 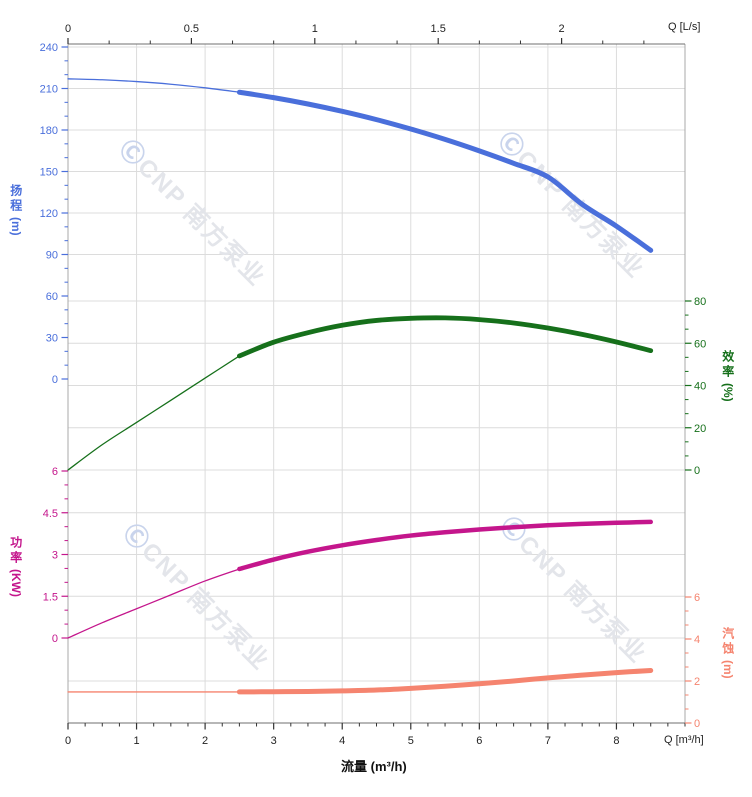 What do you see at coordinates (50, 514) in the screenshot?
I see `tick-label: 4.5` at bounding box center [50, 514].